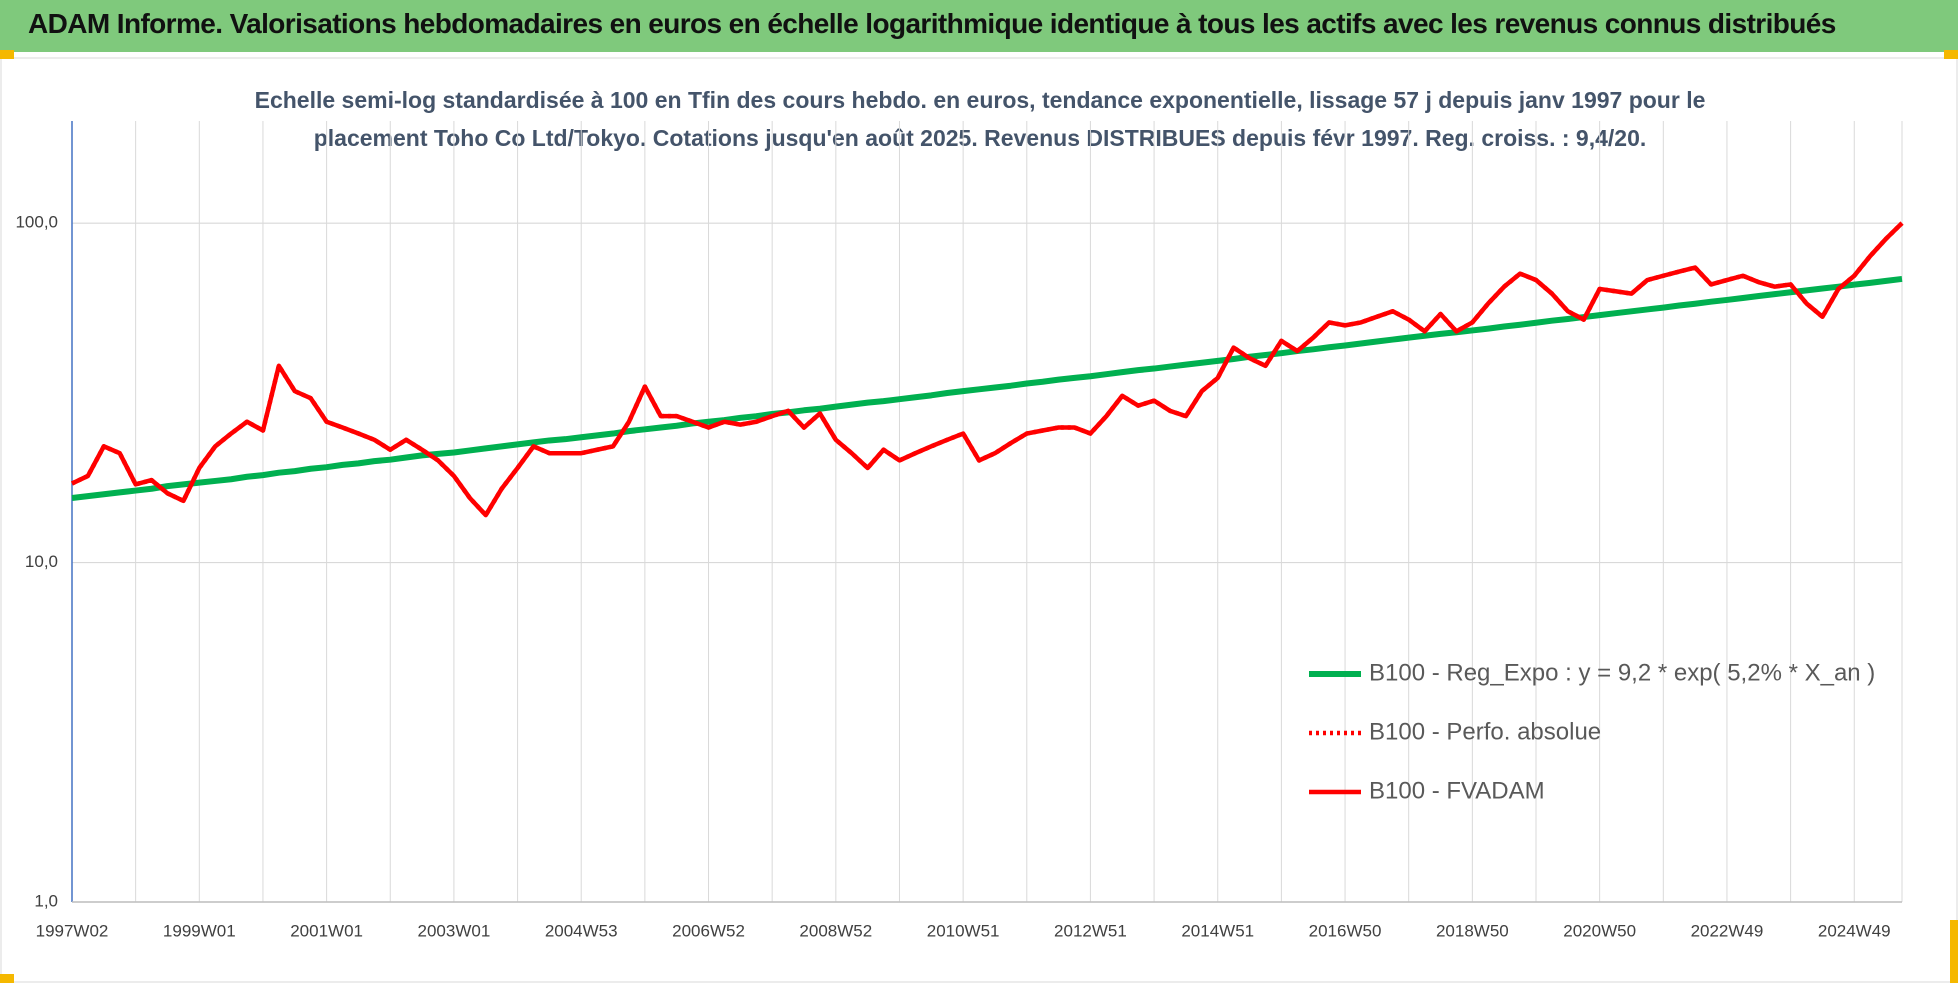  Describe the element at coordinates (1217, 930) in the screenshot. I see `x-tick-label: 2014W51` at that location.